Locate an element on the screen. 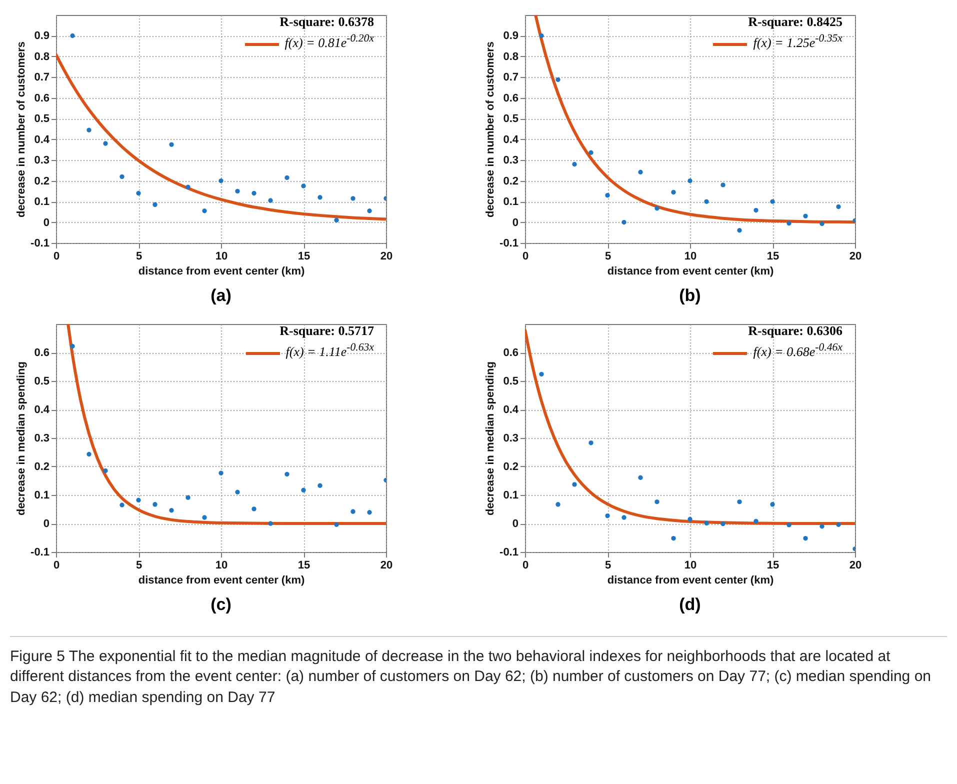 This screenshot has height=784, width=957. y-tick-label: 0.5 is located at coordinates (510, 382).